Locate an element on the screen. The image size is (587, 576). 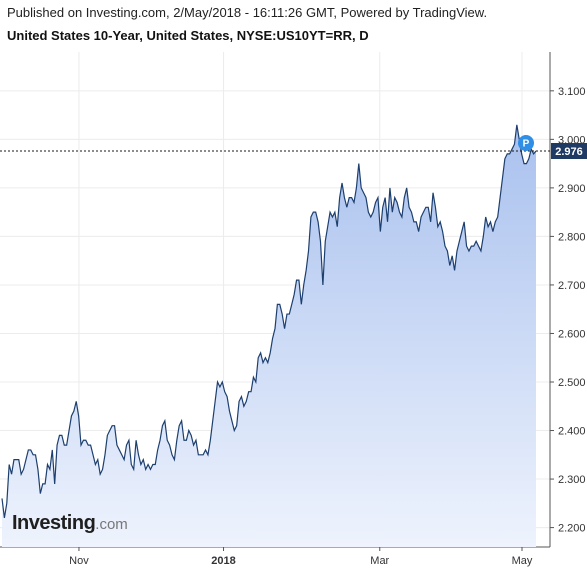
y-tick-label: 2.700 is located at coordinates (572, 286).